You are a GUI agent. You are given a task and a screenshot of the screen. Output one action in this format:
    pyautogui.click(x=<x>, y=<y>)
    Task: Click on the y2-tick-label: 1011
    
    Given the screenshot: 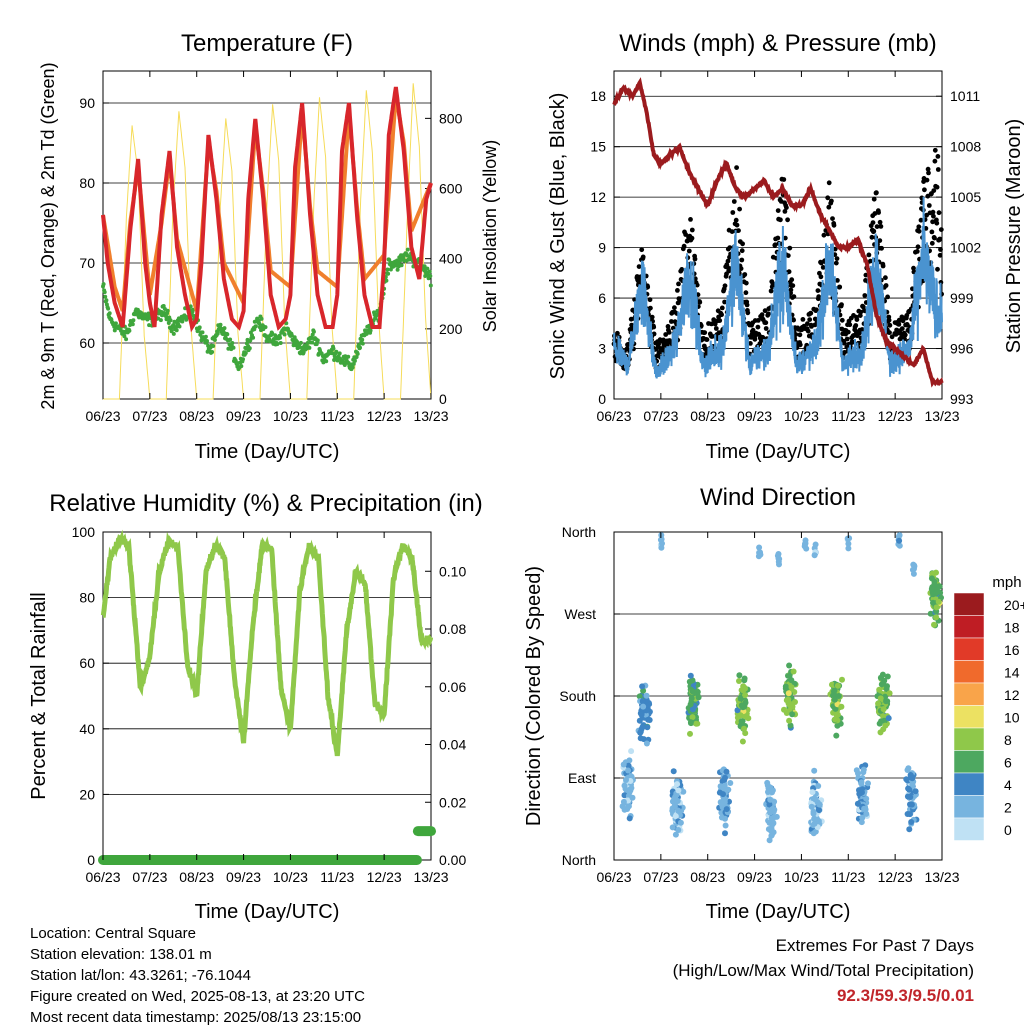 What is the action you would take?
    pyautogui.click(x=965, y=96)
    